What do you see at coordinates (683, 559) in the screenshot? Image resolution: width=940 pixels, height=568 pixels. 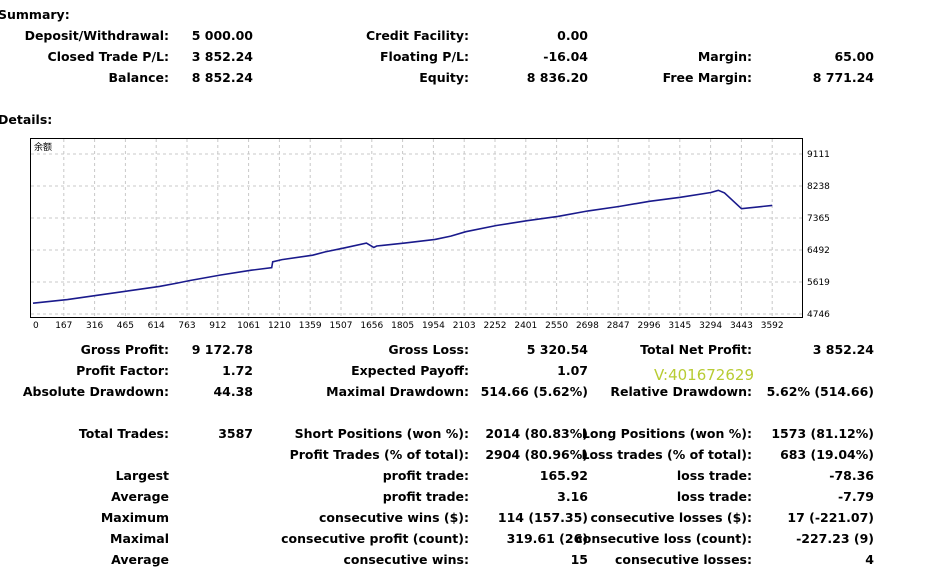 I see `avg-consecutive-losses-label: consecutive losses:` at bounding box center [683, 559].